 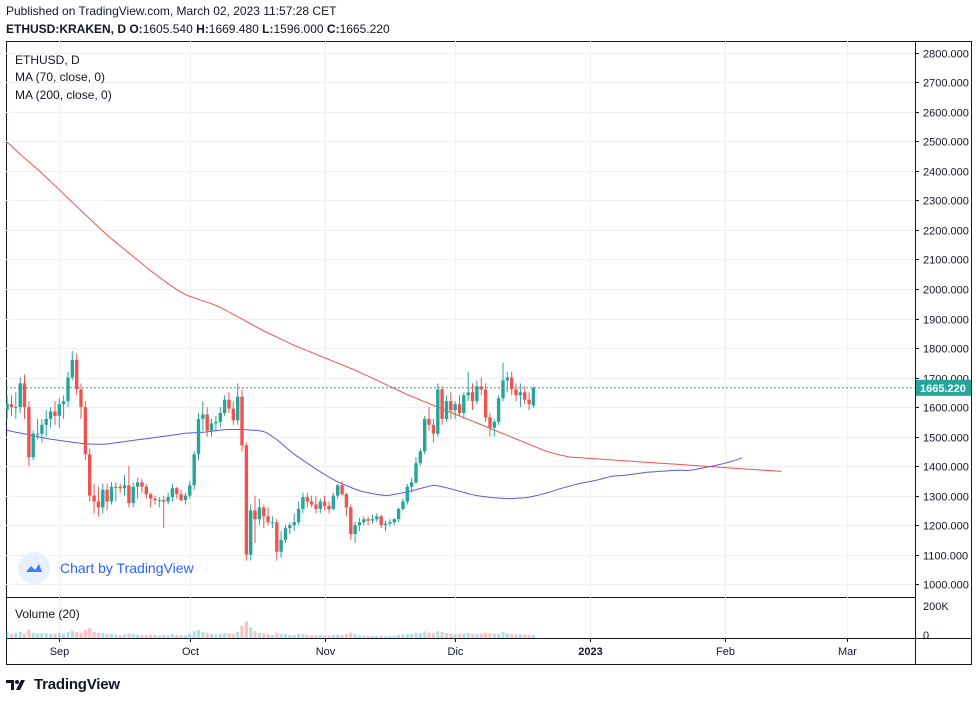 What do you see at coordinates (136, 29) in the screenshot?
I see `open-label: O:` at bounding box center [136, 29].